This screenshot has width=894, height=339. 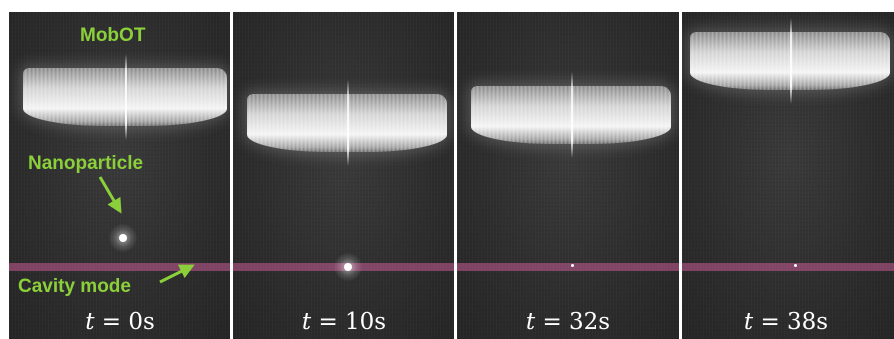 I want to click on time-label-frame-3: t = 32s, so click(x=568, y=322).